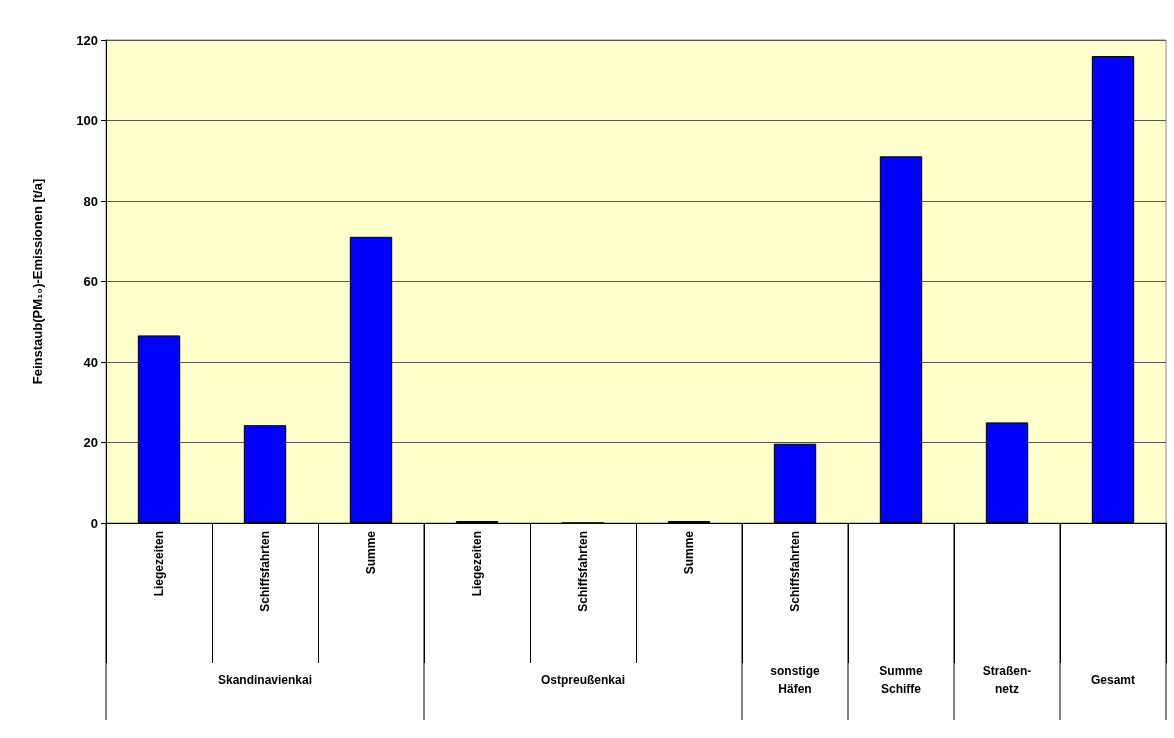  I want to click on text: Straßen- netz, so click(1007, 680).